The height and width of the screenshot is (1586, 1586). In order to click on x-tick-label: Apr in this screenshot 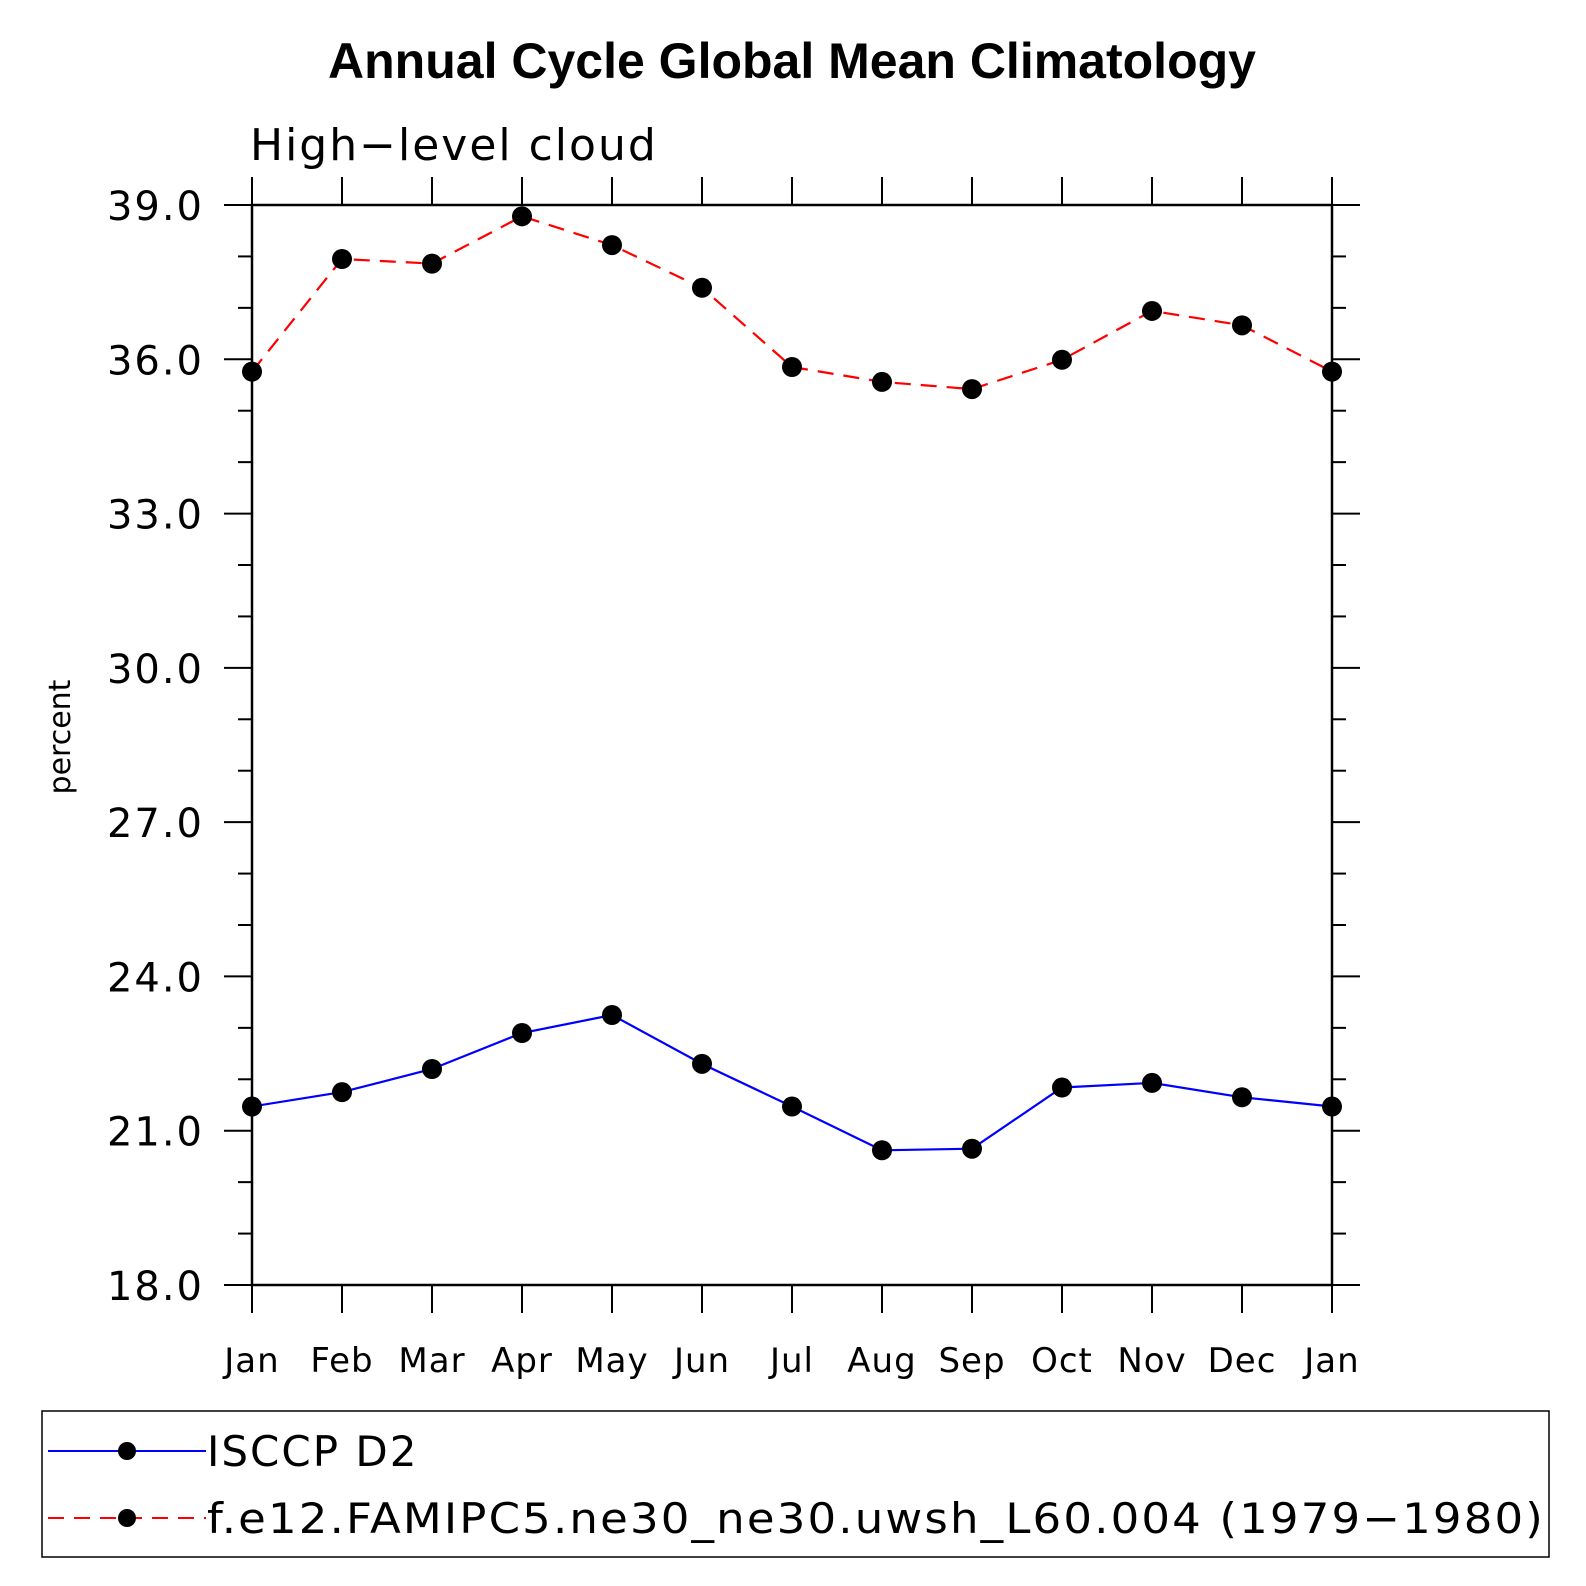, I will do `click(522, 1361)`.